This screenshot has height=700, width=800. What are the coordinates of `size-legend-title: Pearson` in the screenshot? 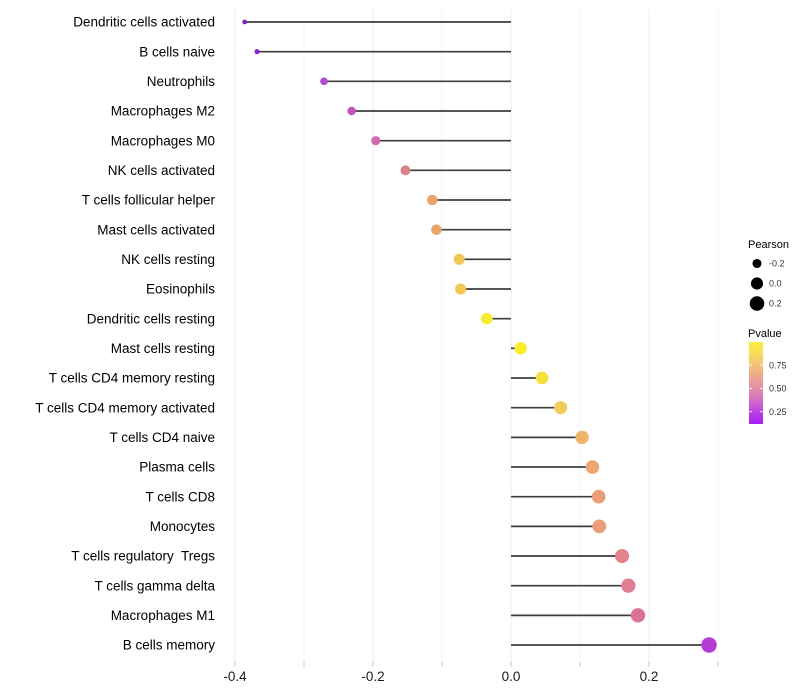 It's located at (768, 245).